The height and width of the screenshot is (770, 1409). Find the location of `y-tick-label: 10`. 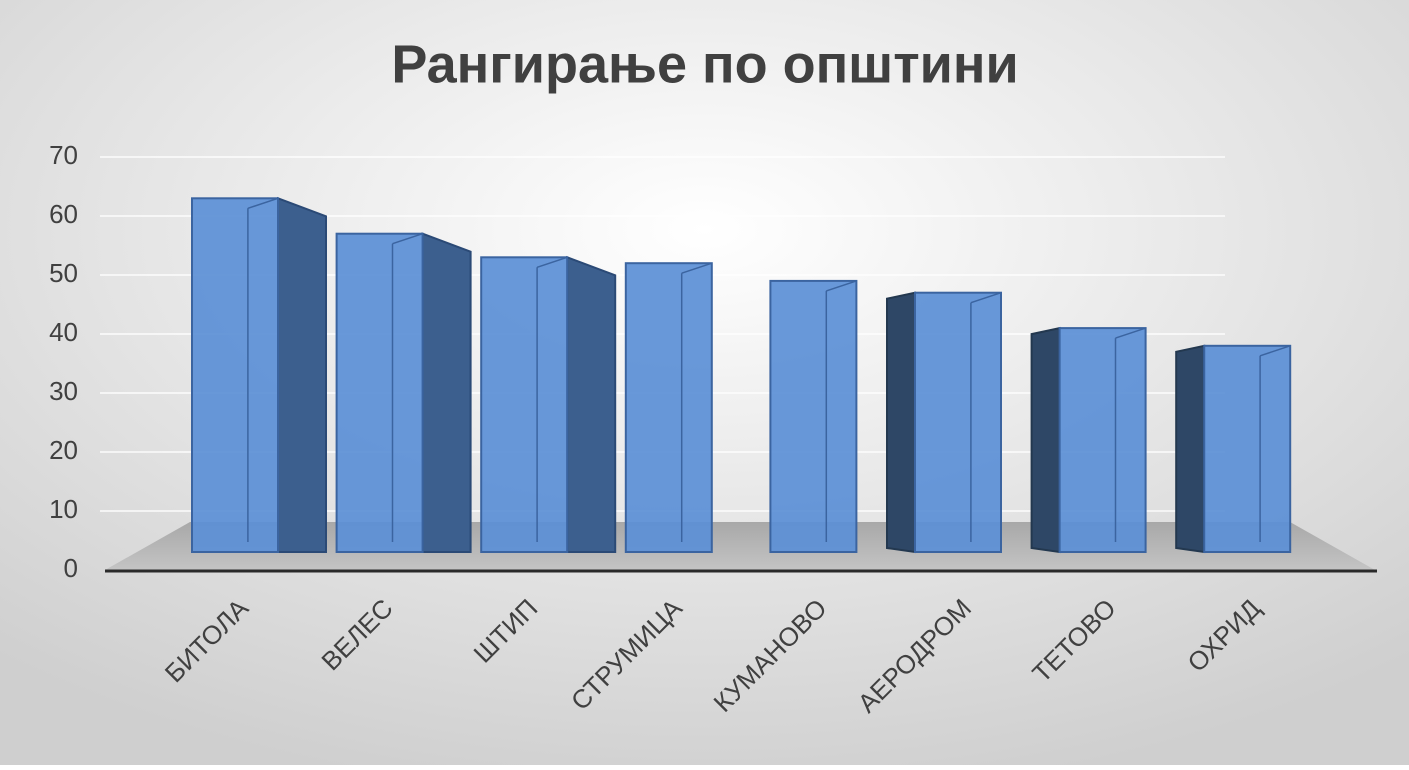

y-tick-label: 10 is located at coordinates (63, 509).